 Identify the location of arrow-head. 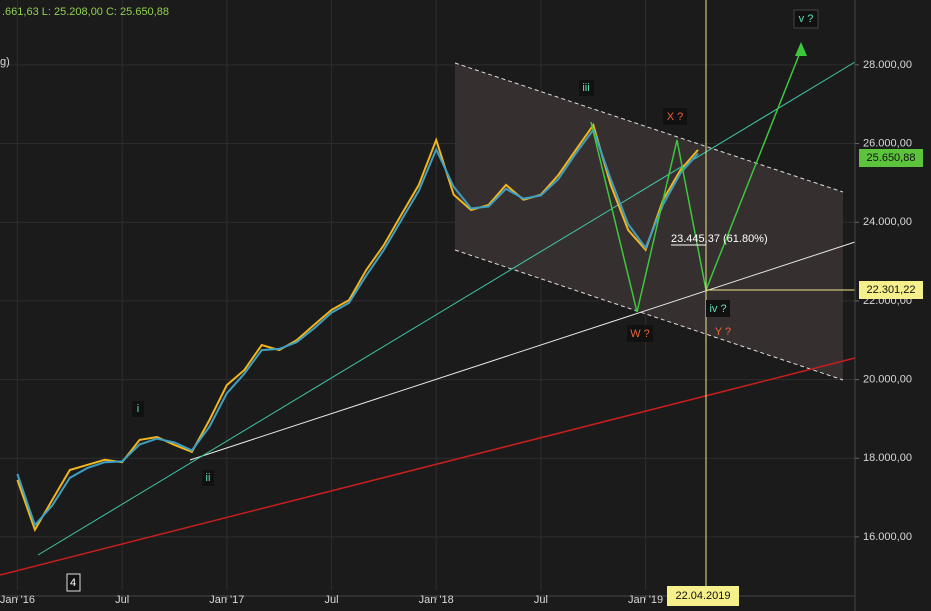
(801, 49).